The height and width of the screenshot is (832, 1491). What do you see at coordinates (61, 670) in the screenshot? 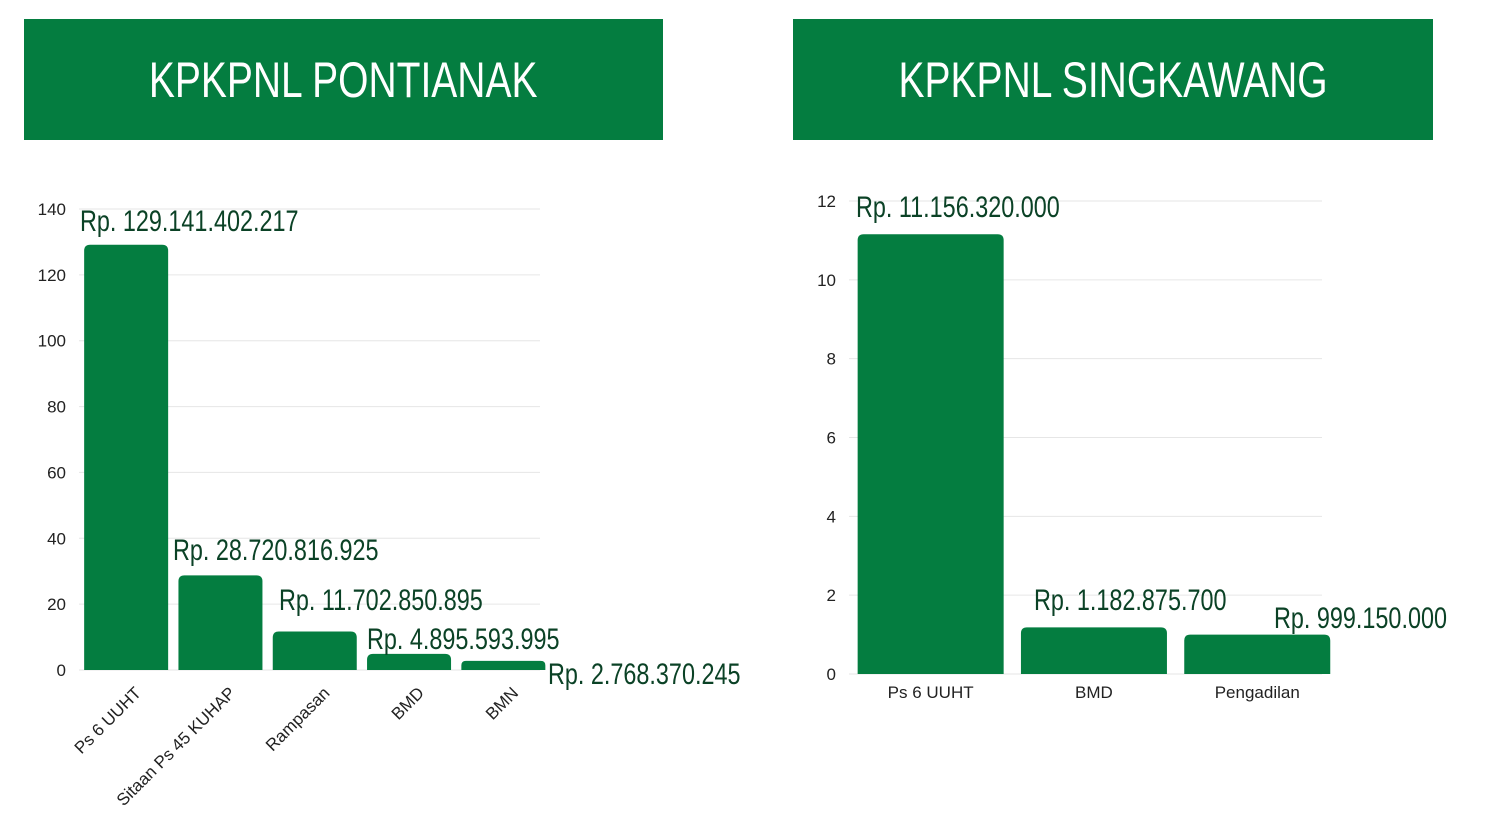
I see `pontianak-y-tick-0: 0` at bounding box center [61, 670].